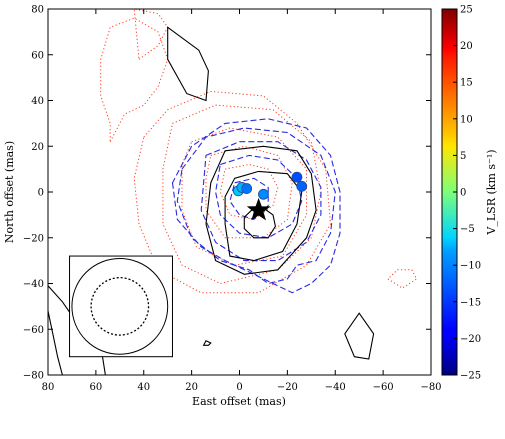  What do you see at coordinates (96, 387) in the screenshot?
I see `x-tick-label: 60` at bounding box center [96, 387].